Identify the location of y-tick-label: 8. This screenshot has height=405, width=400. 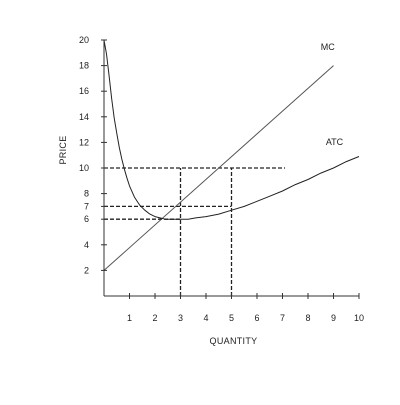
(86, 194).